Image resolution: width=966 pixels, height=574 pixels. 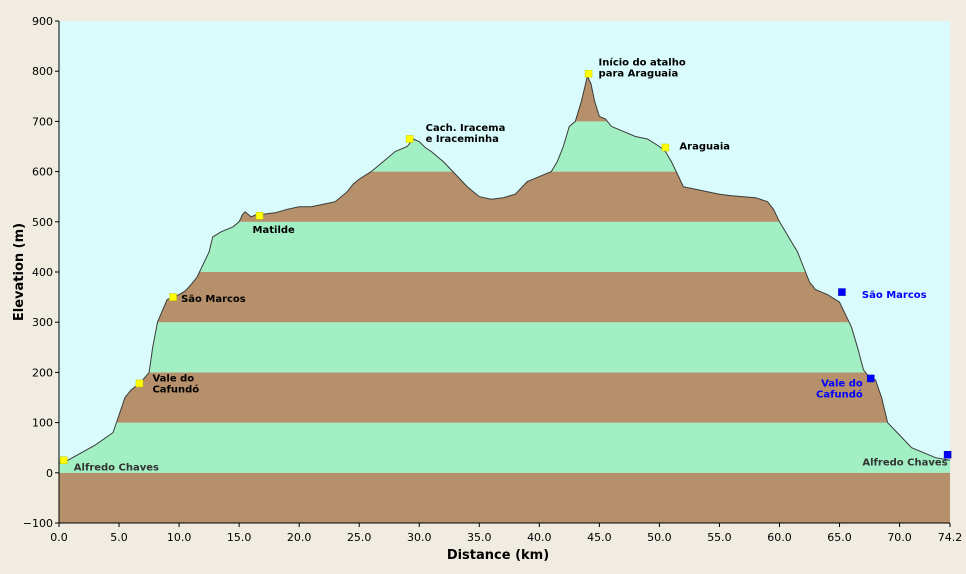 What do you see at coordinates (839, 537) in the screenshot?
I see `x-tick-label: 65.0` at bounding box center [839, 537].